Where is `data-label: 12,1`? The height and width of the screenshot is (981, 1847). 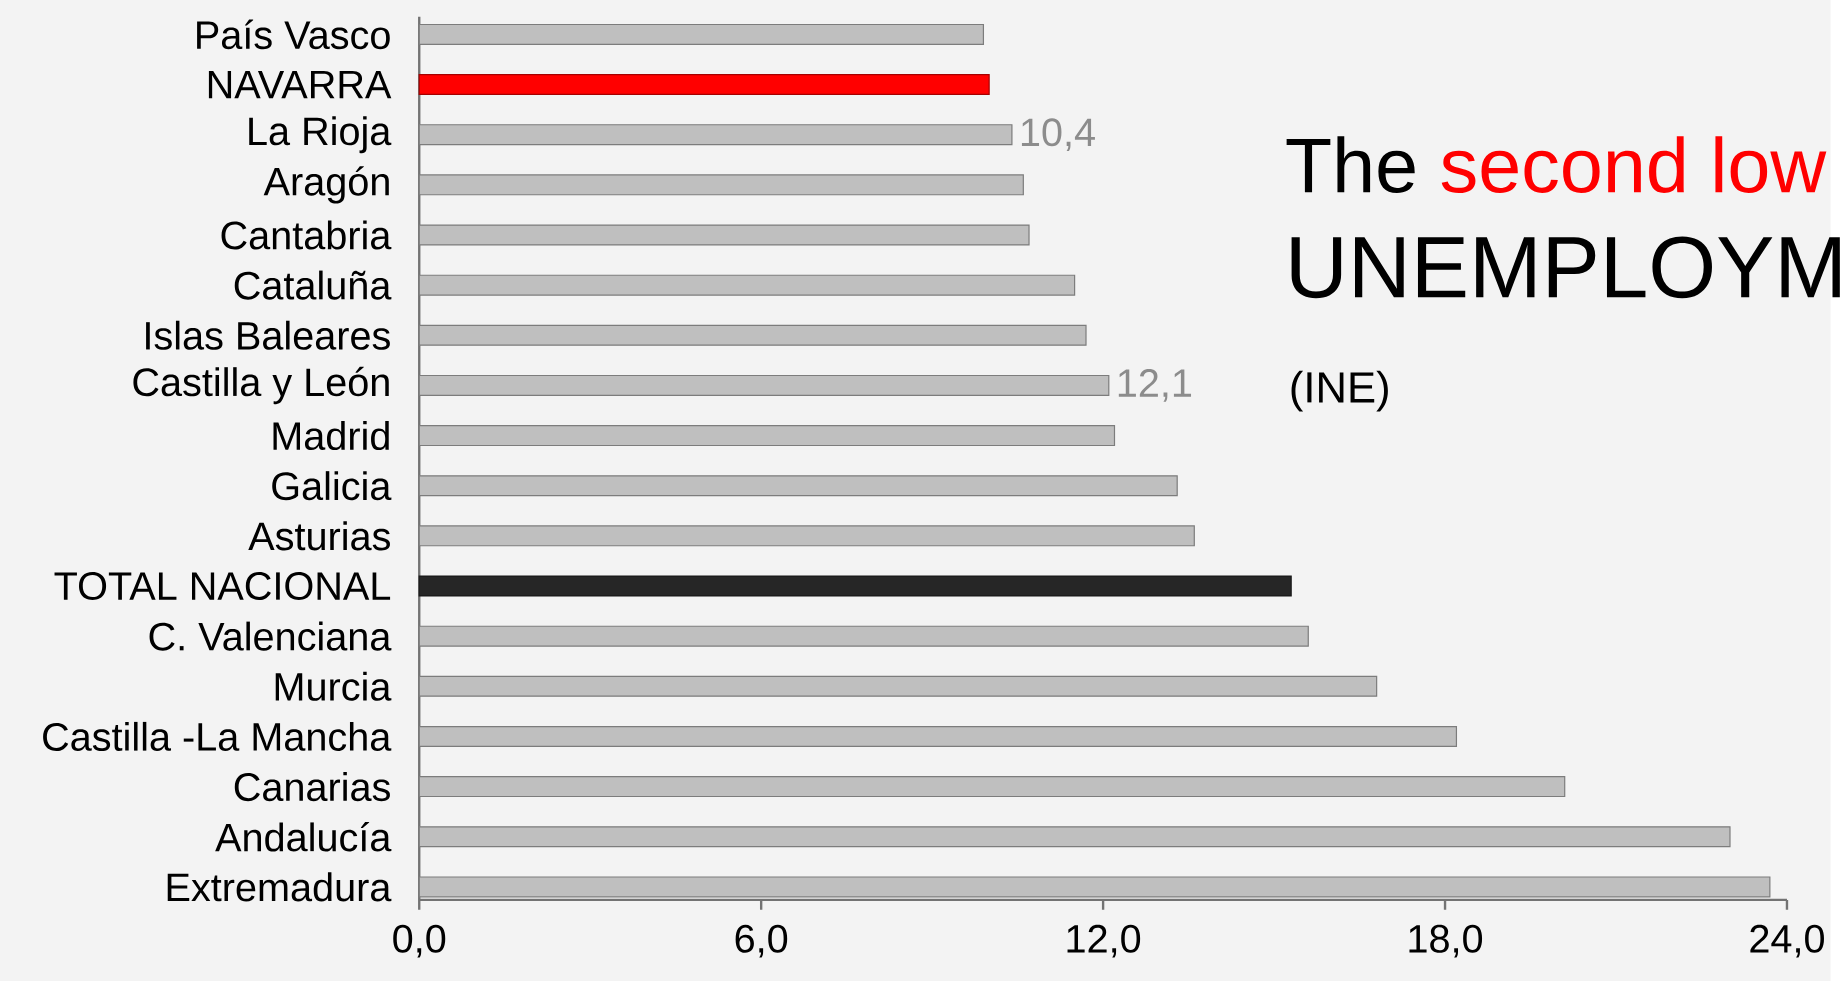
data-label: 12,1 is located at coordinates (1155, 385).